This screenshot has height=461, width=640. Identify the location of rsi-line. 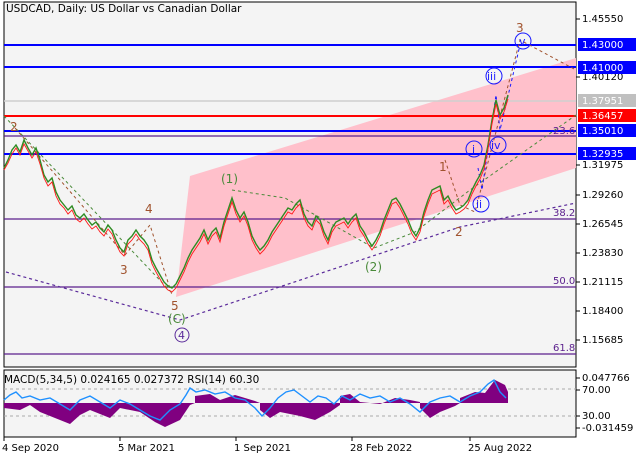
(255, 399).